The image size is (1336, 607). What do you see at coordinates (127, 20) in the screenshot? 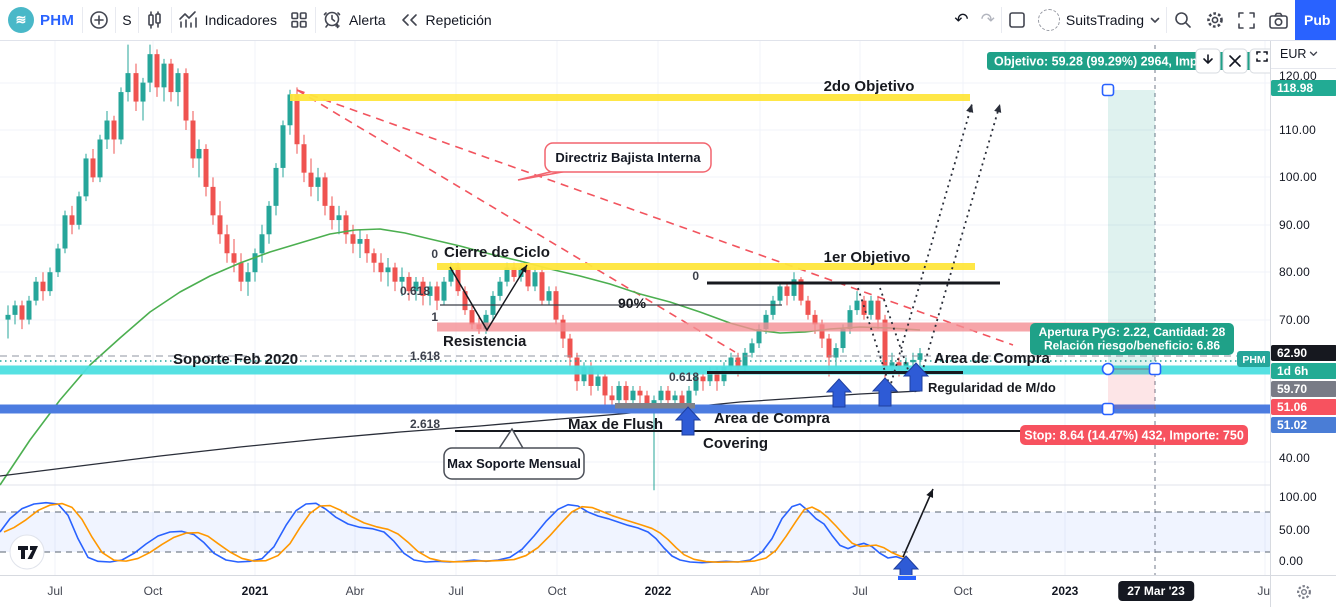
I see `interval-button: S` at bounding box center [127, 20].